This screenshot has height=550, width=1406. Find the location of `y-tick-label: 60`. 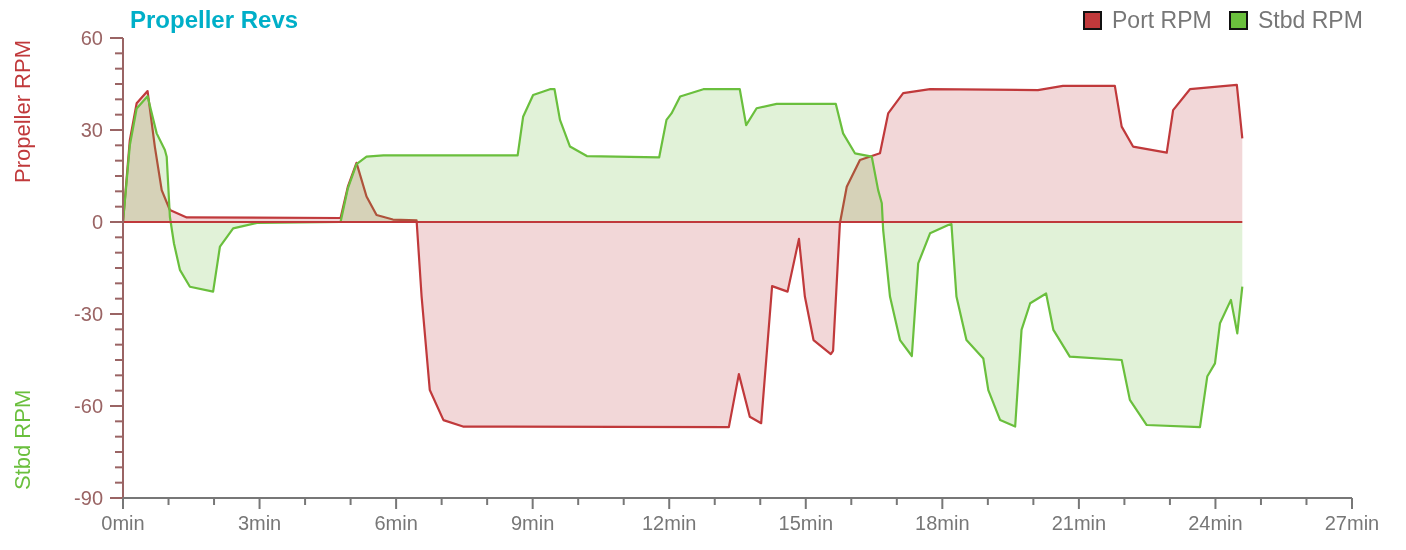

y-tick-label: 60 is located at coordinates (91, 38).